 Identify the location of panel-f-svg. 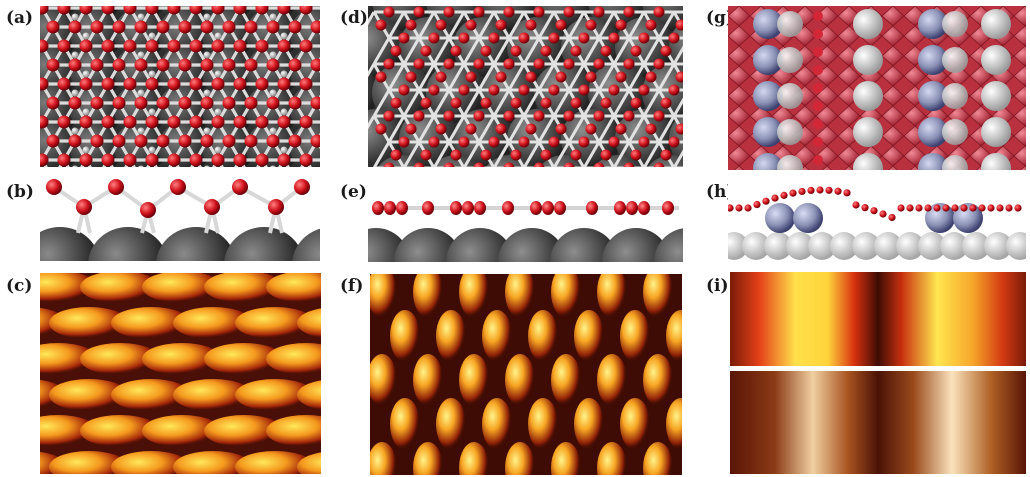
(526, 374).